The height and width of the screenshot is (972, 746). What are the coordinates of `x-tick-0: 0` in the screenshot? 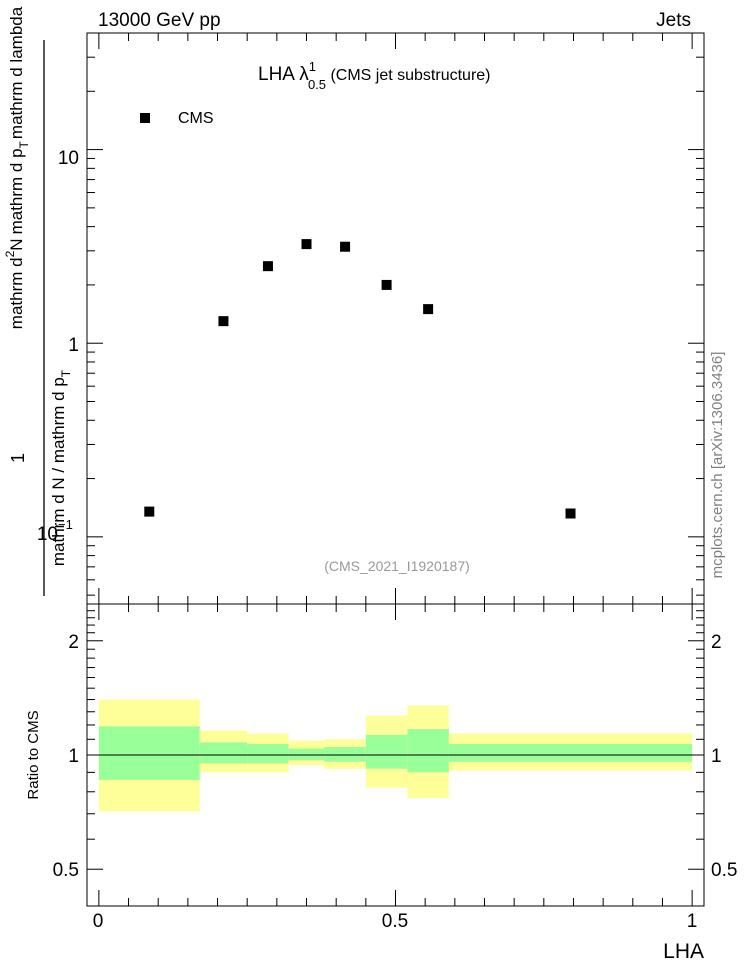 It's located at (98, 921).